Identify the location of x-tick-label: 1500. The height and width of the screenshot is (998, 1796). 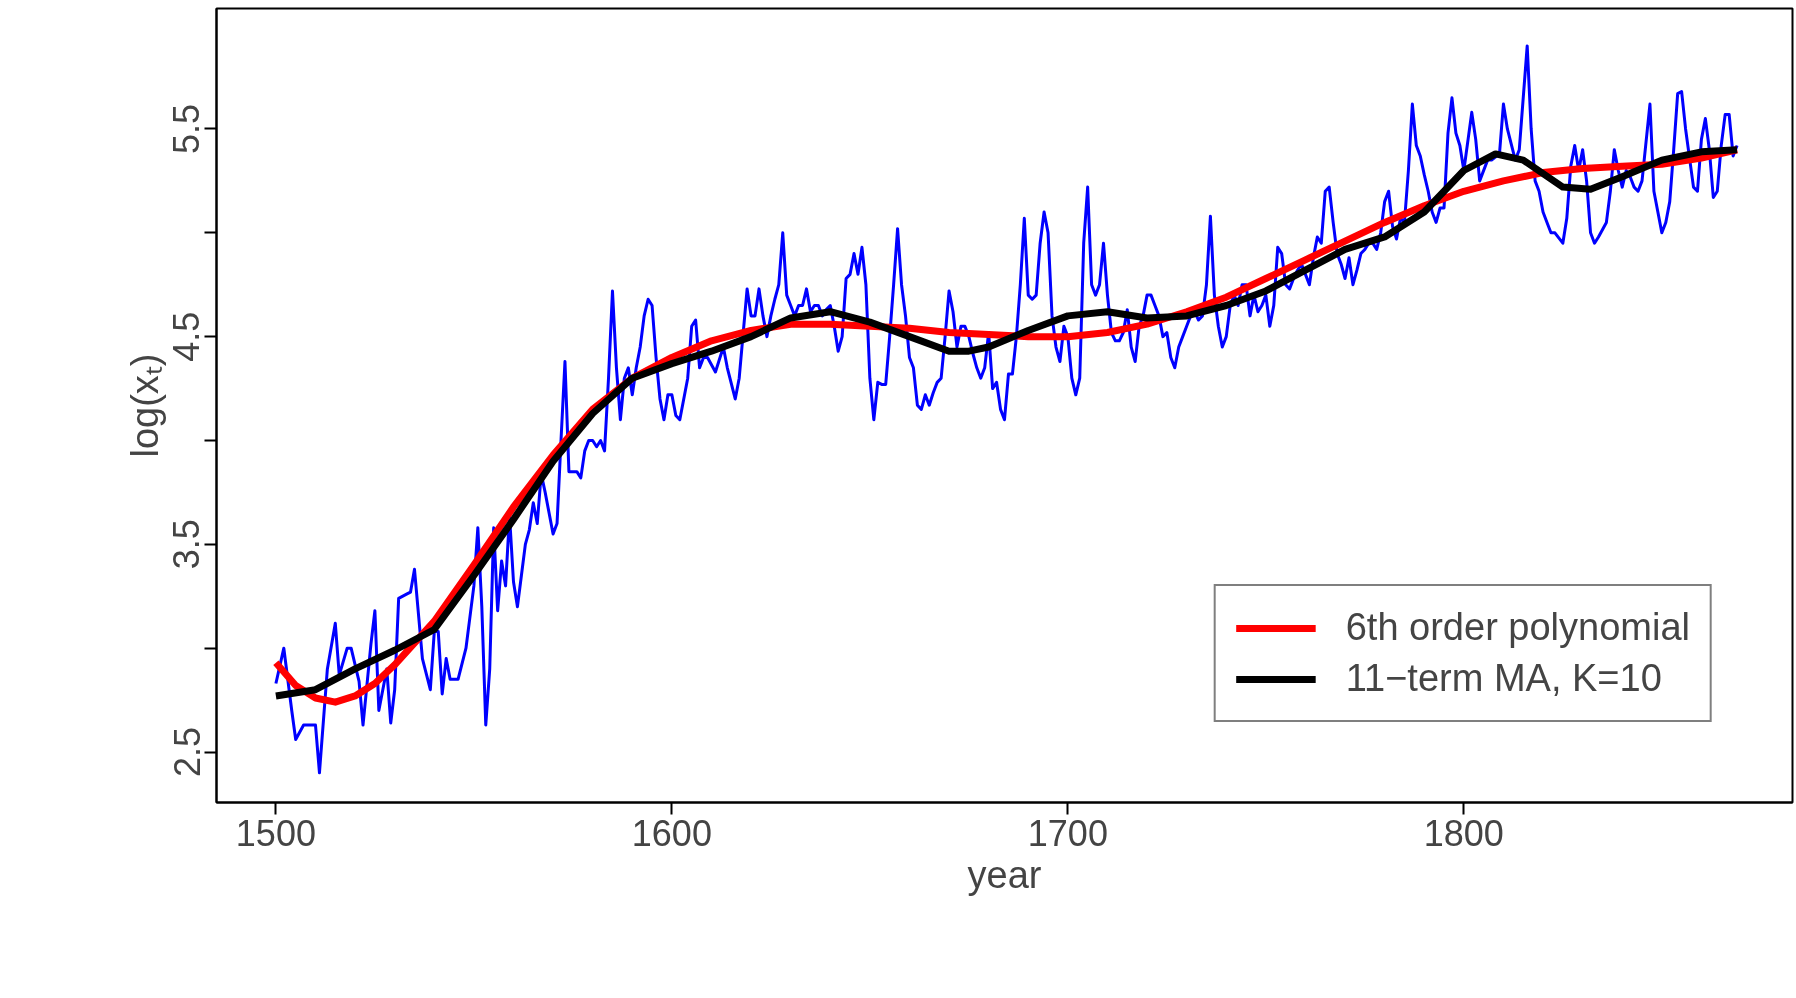
(275, 833).